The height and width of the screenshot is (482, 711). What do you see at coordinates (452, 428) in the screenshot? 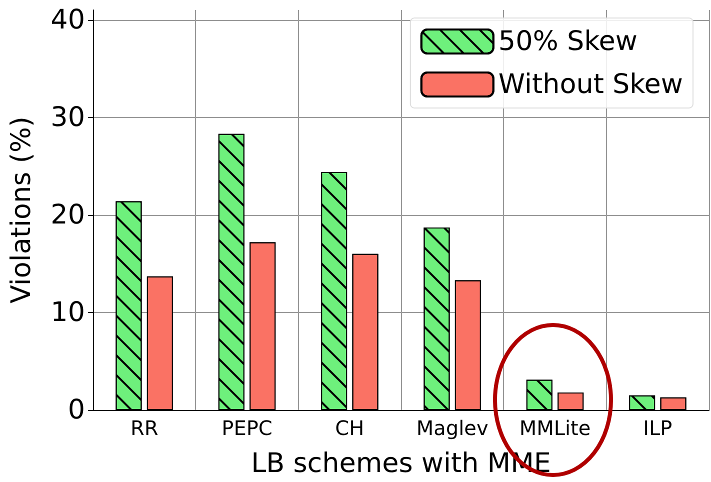
I see `x-tick-label: Maglev` at bounding box center [452, 428].